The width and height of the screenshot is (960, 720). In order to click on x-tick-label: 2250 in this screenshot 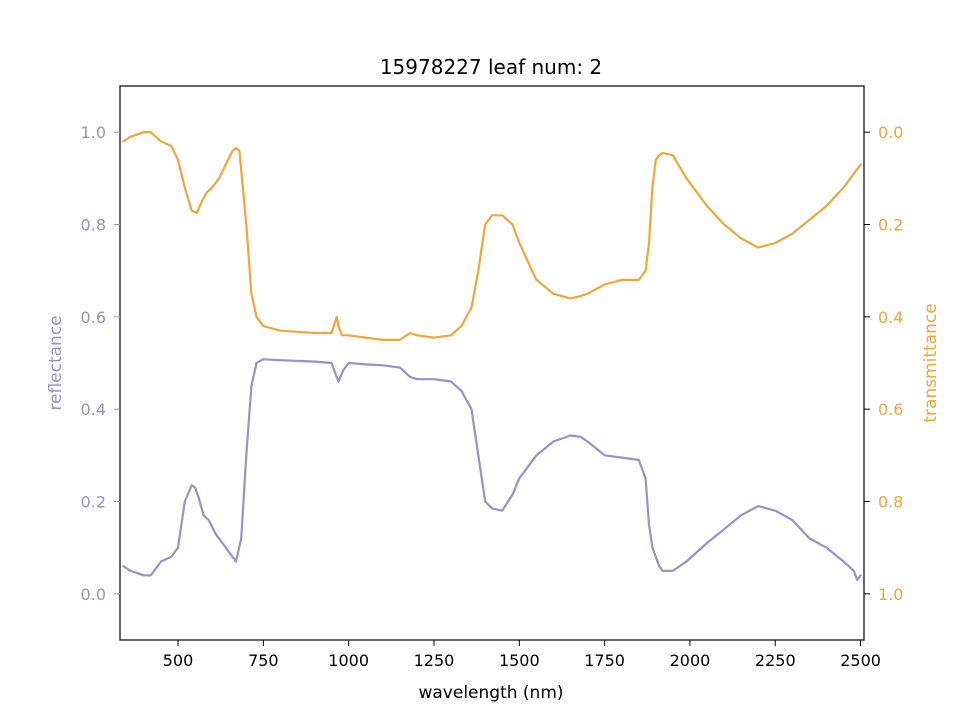, I will do `click(775, 660)`.